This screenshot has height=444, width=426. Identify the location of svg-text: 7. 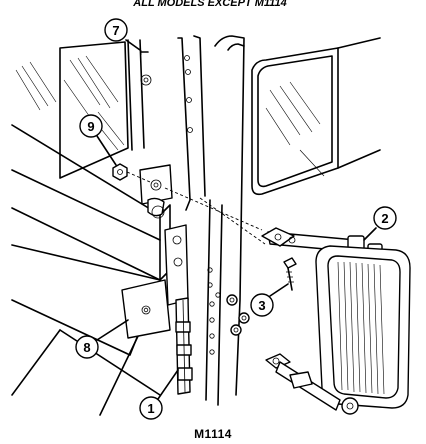
(115, 30).